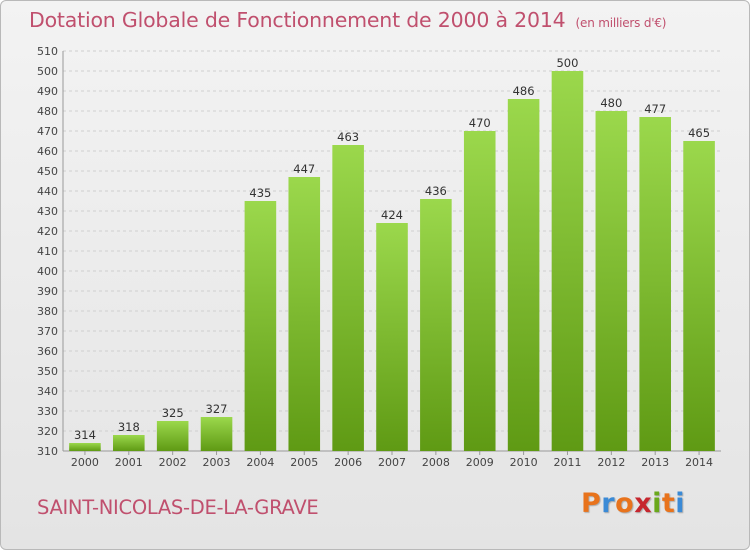 This screenshot has height=550, width=750. I want to click on x-tick-label: 2011, so click(567, 462).